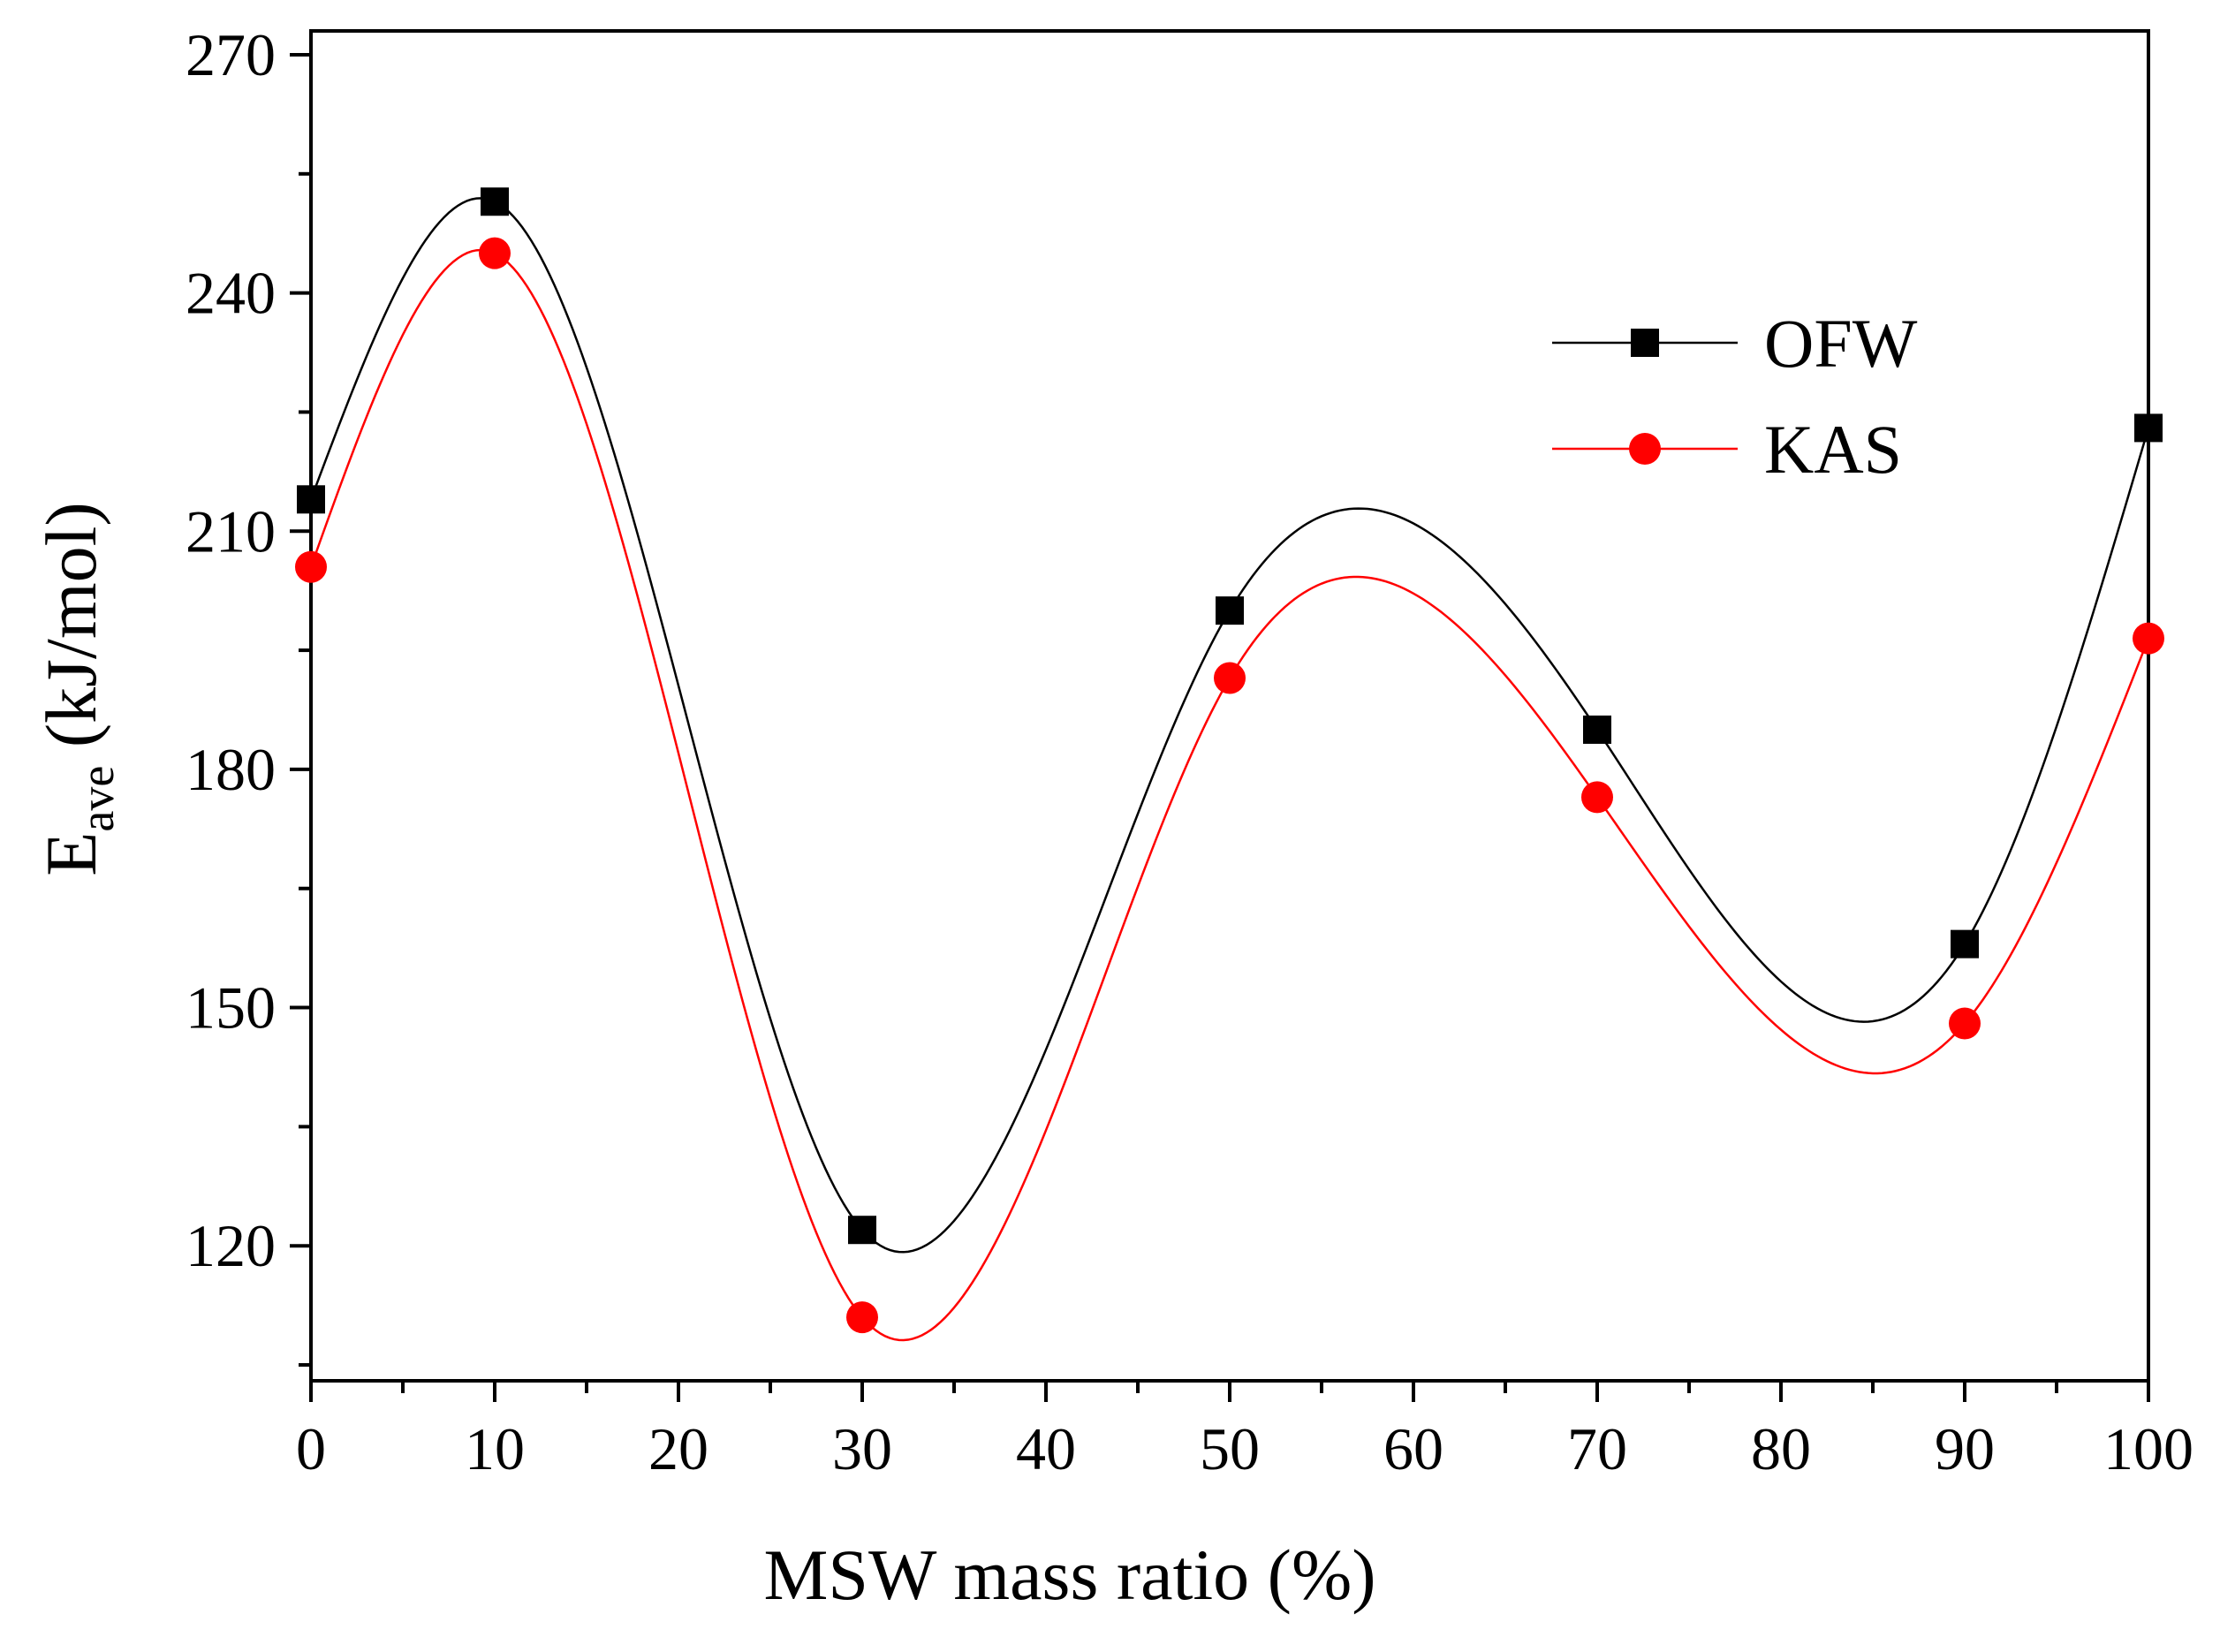 The height and width of the screenshot is (1652, 2220). I want to click on x-tick-label: 50, so click(1230, 1448).